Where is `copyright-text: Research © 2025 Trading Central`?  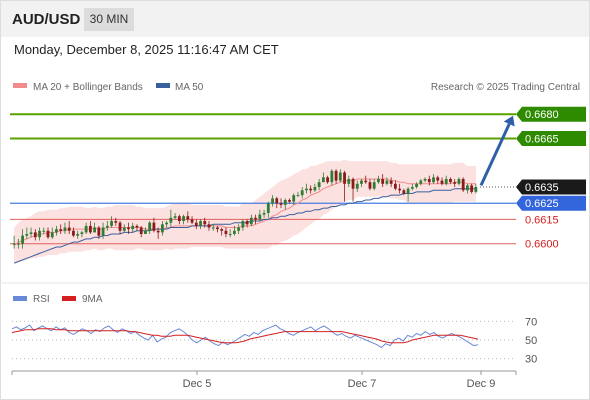 copyright-text: Research © 2025 Trading Central is located at coordinates (505, 87).